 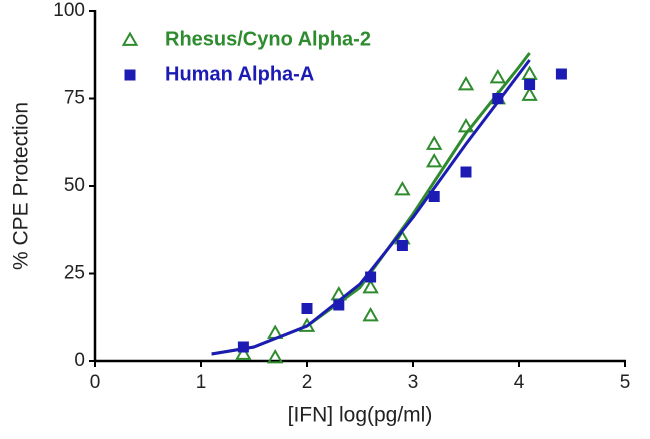 What do you see at coordinates (413, 382) in the screenshot?
I see `x-tick-label: 3` at bounding box center [413, 382].